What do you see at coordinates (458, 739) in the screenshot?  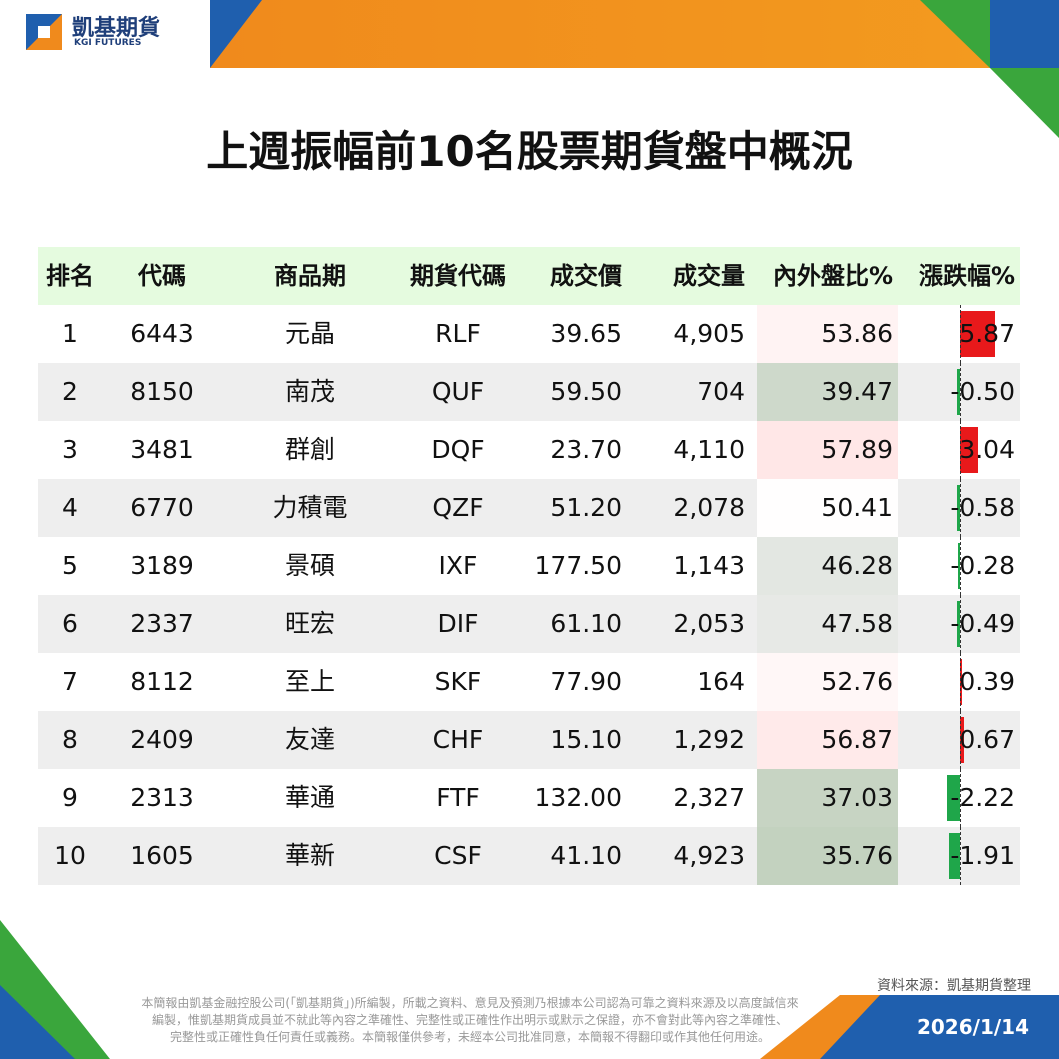 I see `cell: CHF` at bounding box center [458, 739].